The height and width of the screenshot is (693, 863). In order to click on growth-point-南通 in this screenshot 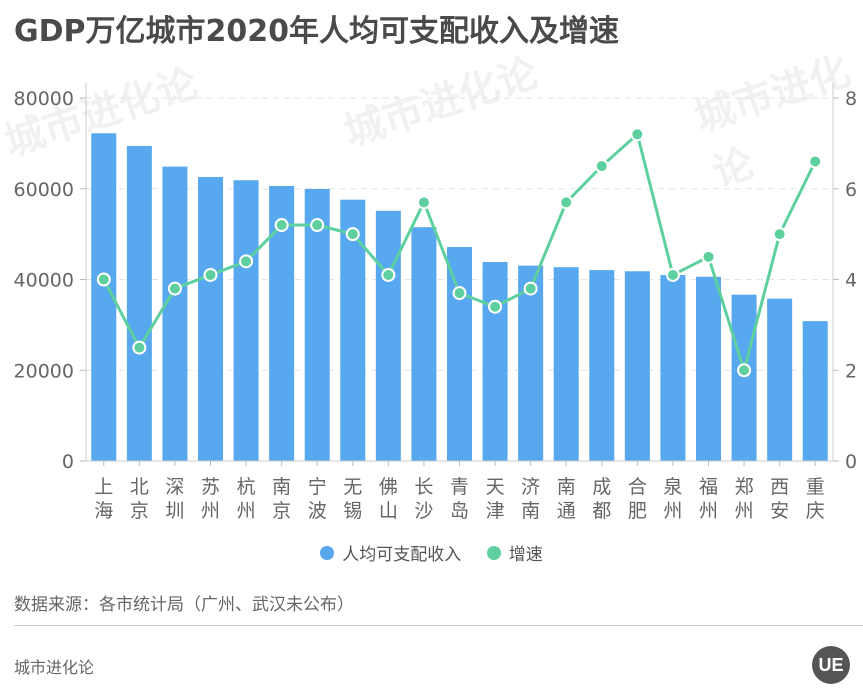, I will do `click(566, 202)`.